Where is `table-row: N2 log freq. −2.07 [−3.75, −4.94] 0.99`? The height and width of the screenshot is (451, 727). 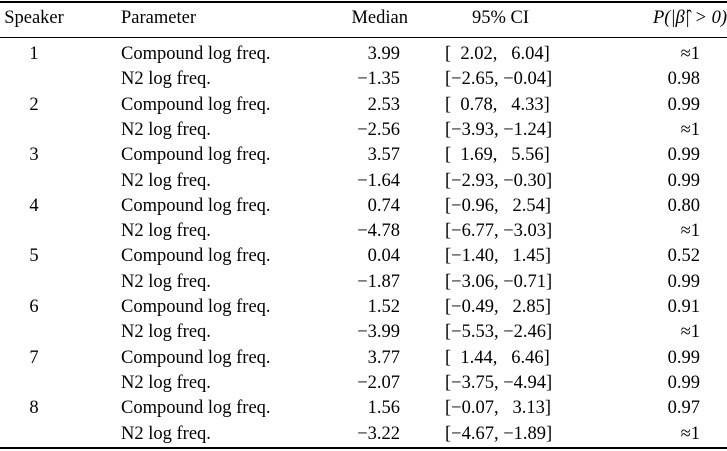 table-row: N2 log freq. −2.07 [−3.75, −4.94] 0.99 is located at coordinates (363, 383).